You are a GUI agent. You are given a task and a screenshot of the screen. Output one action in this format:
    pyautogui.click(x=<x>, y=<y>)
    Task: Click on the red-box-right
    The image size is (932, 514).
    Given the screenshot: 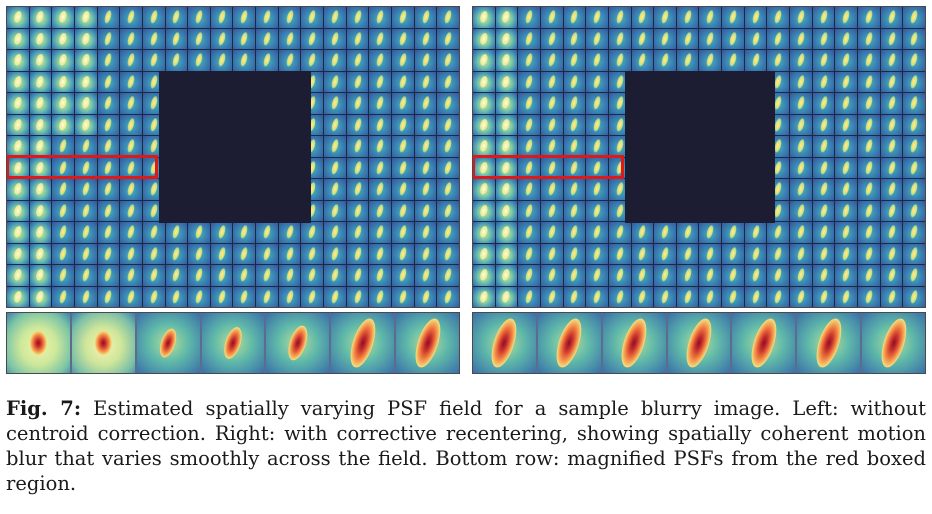 What is the action you would take?
    pyautogui.click(x=548, y=167)
    